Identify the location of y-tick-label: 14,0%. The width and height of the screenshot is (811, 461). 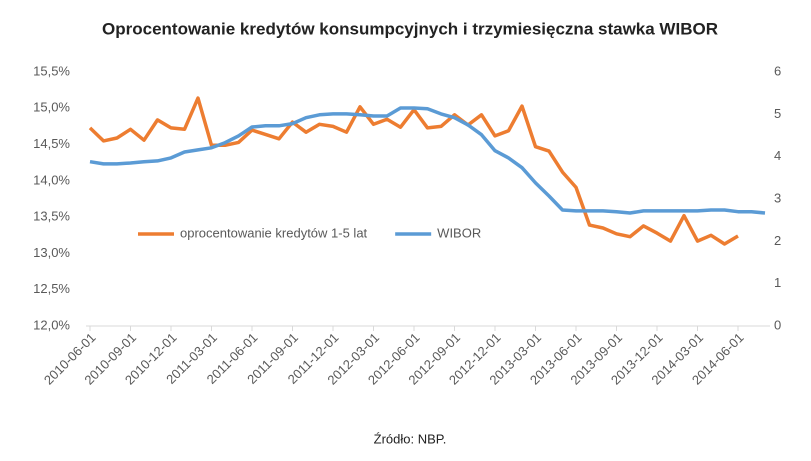
(51, 179).